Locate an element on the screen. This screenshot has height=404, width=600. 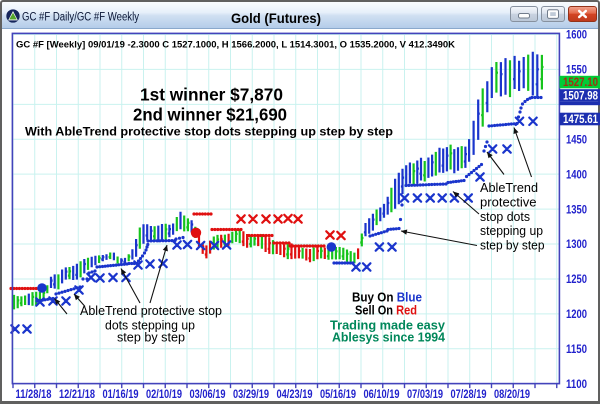
svg-text: 1400 is located at coordinates (576, 174).